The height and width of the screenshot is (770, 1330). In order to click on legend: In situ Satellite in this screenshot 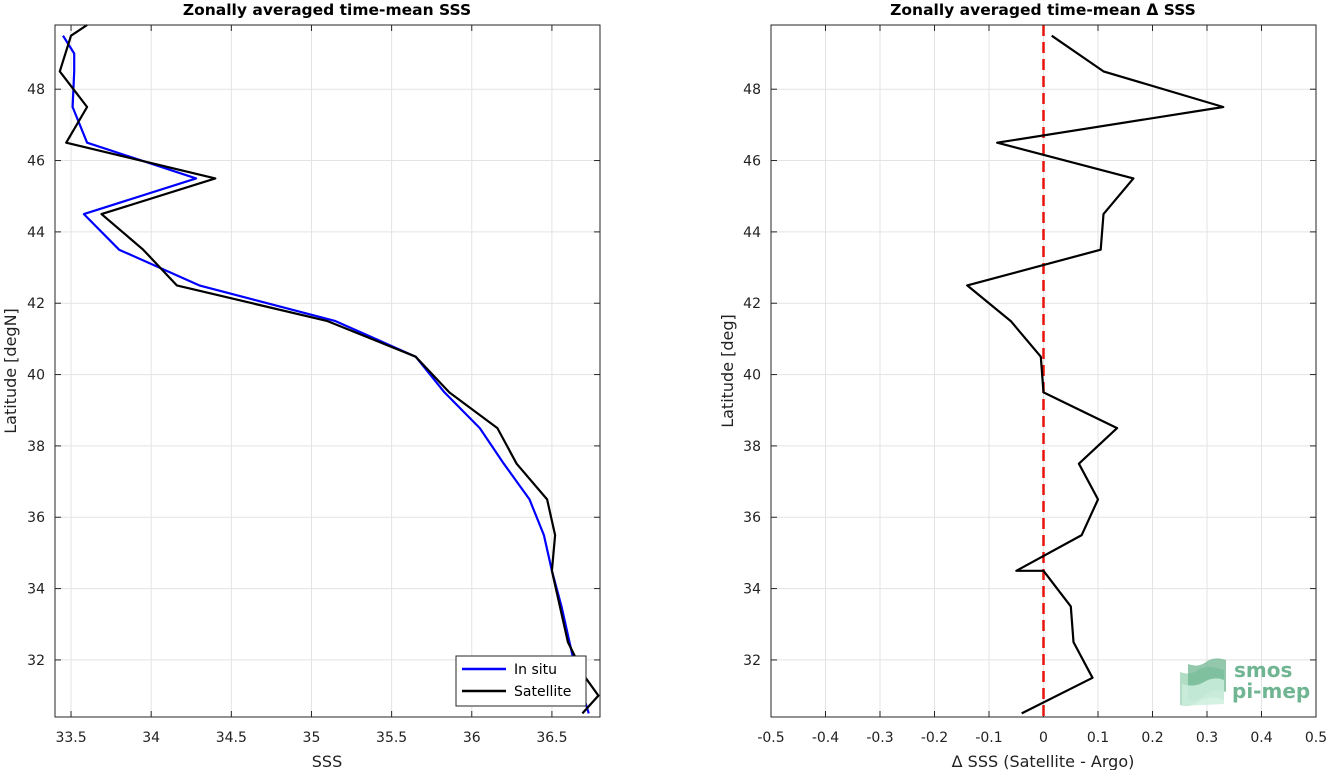, I will do `click(521, 681)`.